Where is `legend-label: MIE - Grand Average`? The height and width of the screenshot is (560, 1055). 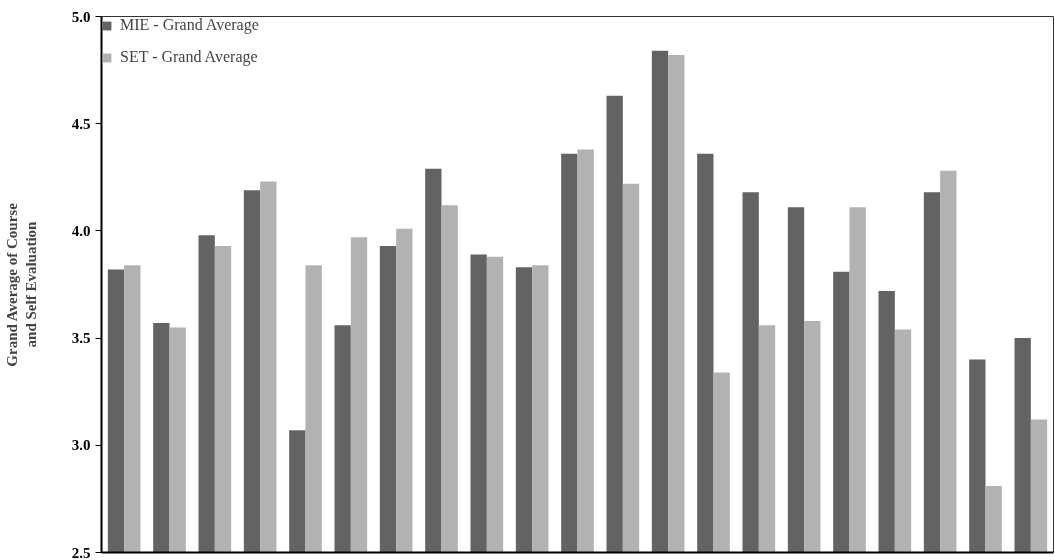 legend-label: MIE - Grand Average is located at coordinates (189, 25).